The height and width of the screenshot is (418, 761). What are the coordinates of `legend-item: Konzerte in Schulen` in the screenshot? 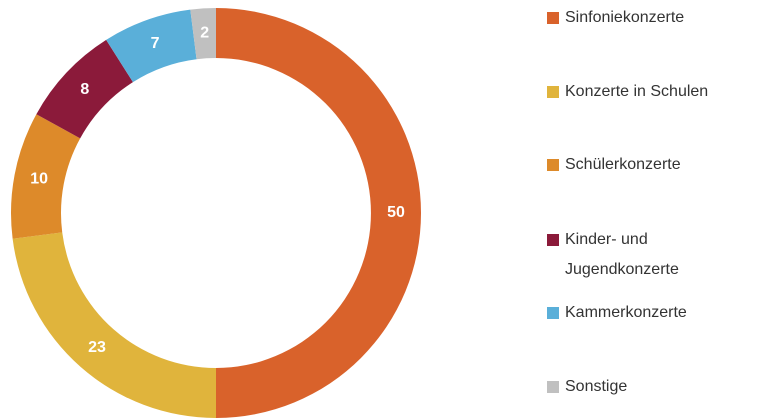 It's located at (647, 92).